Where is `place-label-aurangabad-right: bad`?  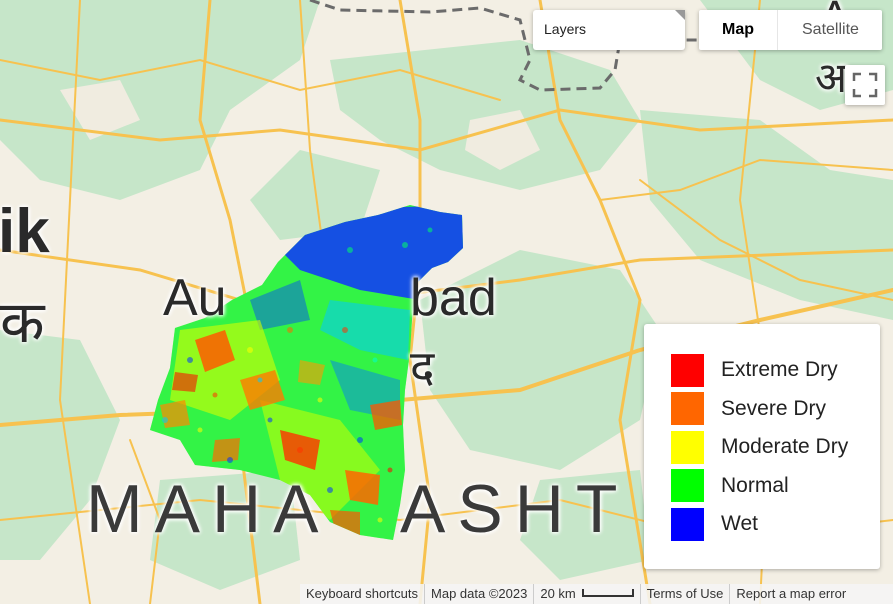
place-label-aurangabad-right: bad is located at coordinates (453, 298).